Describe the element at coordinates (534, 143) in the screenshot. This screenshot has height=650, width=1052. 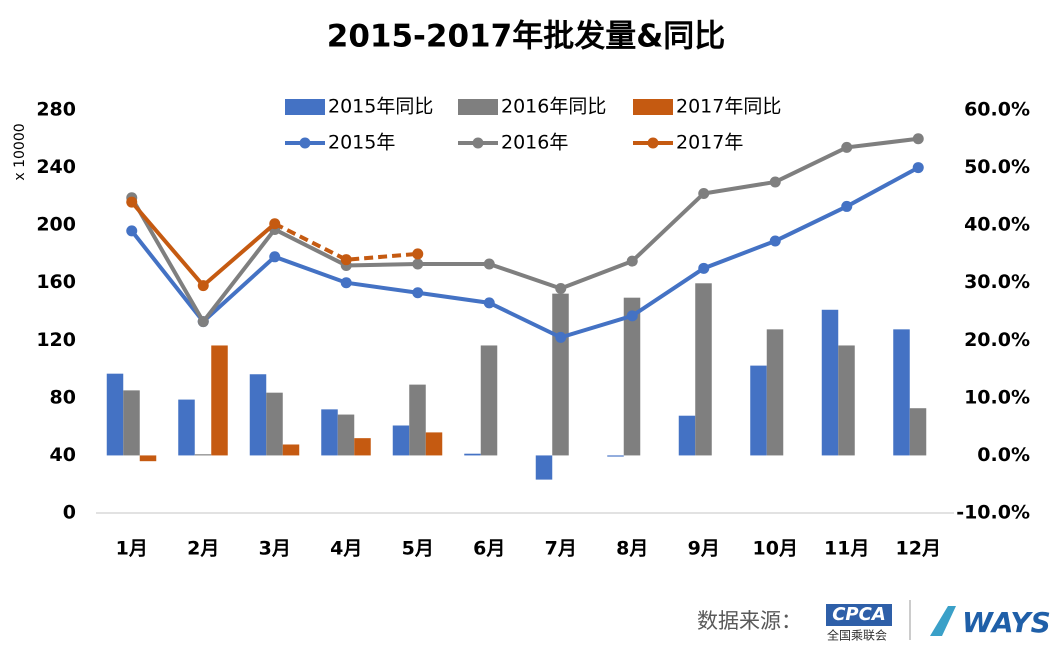
I see `legend-label: 2016年` at that location.